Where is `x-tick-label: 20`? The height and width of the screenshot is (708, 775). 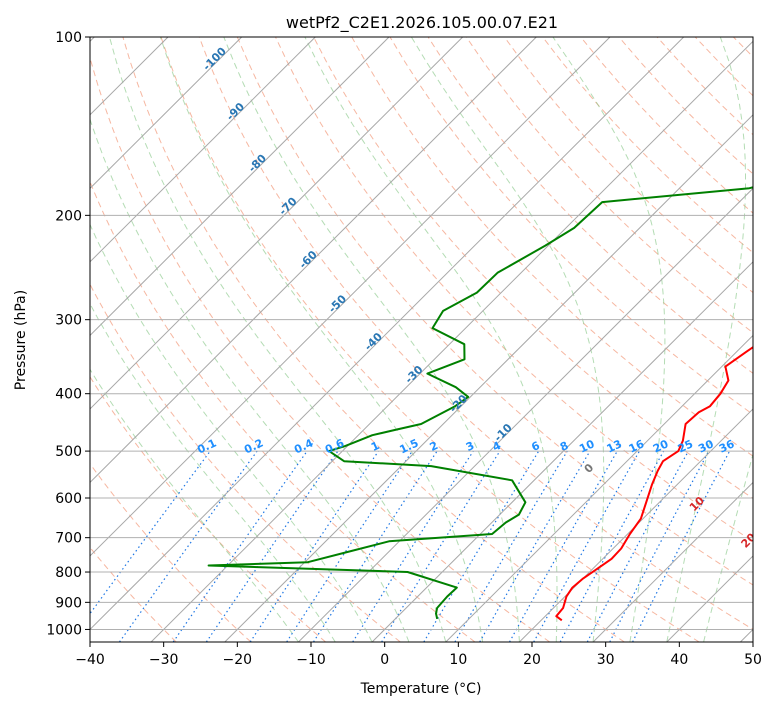 x-tick-label: 20 is located at coordinates (532, 660).